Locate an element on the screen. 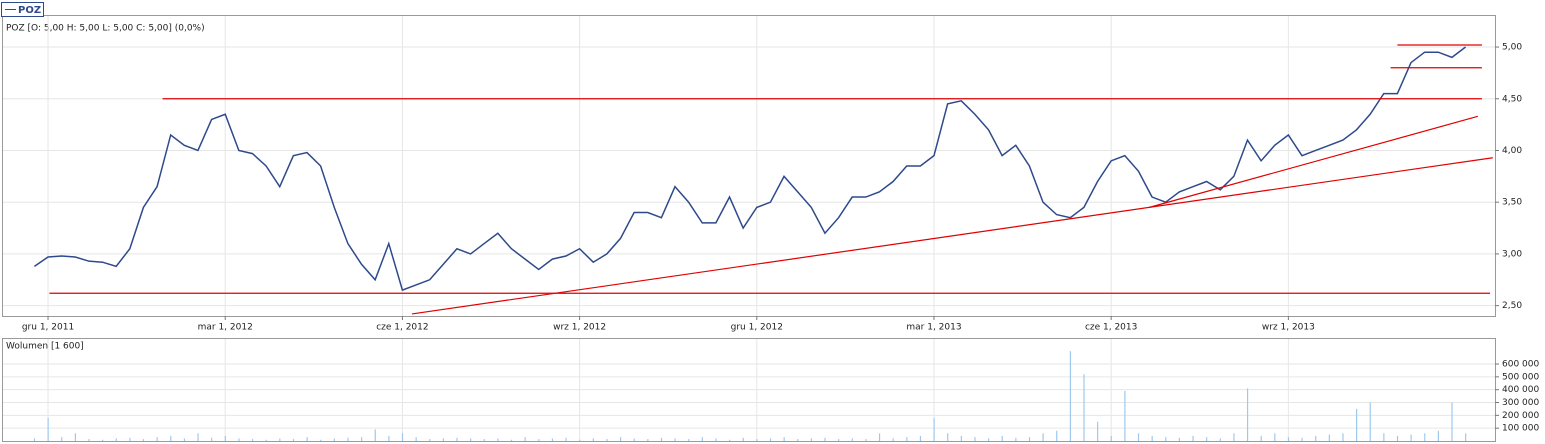  volume-title: Wolumen [1 600] is located at coordinates (45, 347).